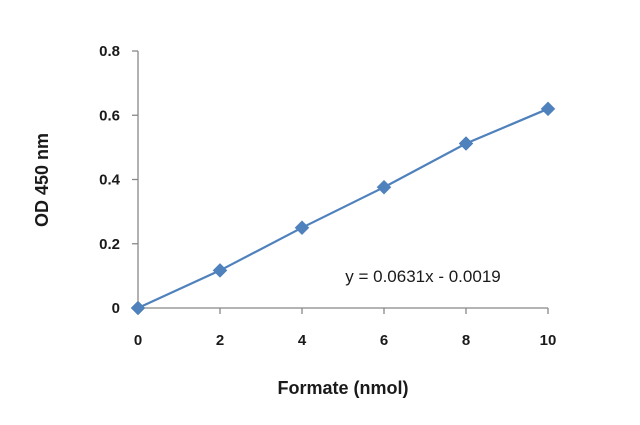 This screenshot has width=640, height=425. What do you see at coordinates (466, 340) in the screenshot?
I see `x-tick-label: 8` at bounding box center [466, 340].